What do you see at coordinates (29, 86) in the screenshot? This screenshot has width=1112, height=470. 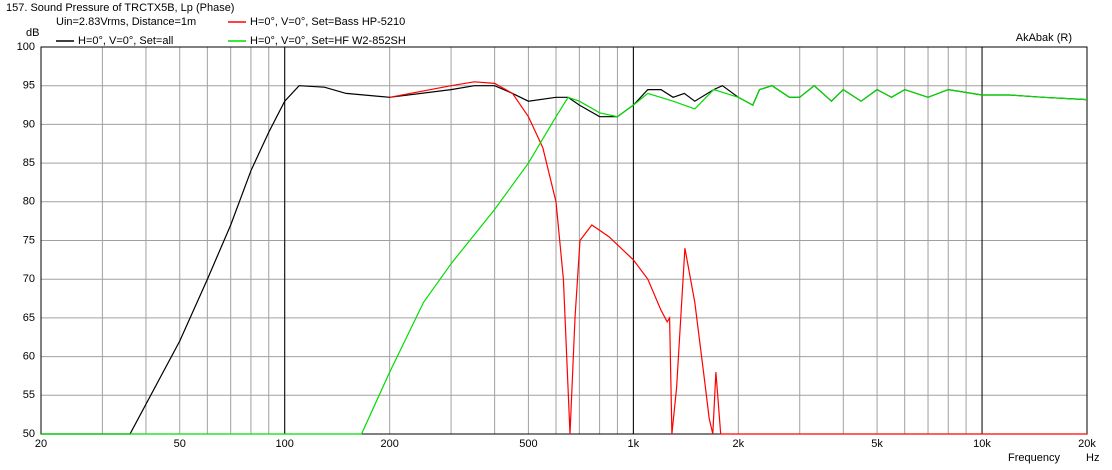 I see `y-tick-label: 95` at bounding box center [29, 86].